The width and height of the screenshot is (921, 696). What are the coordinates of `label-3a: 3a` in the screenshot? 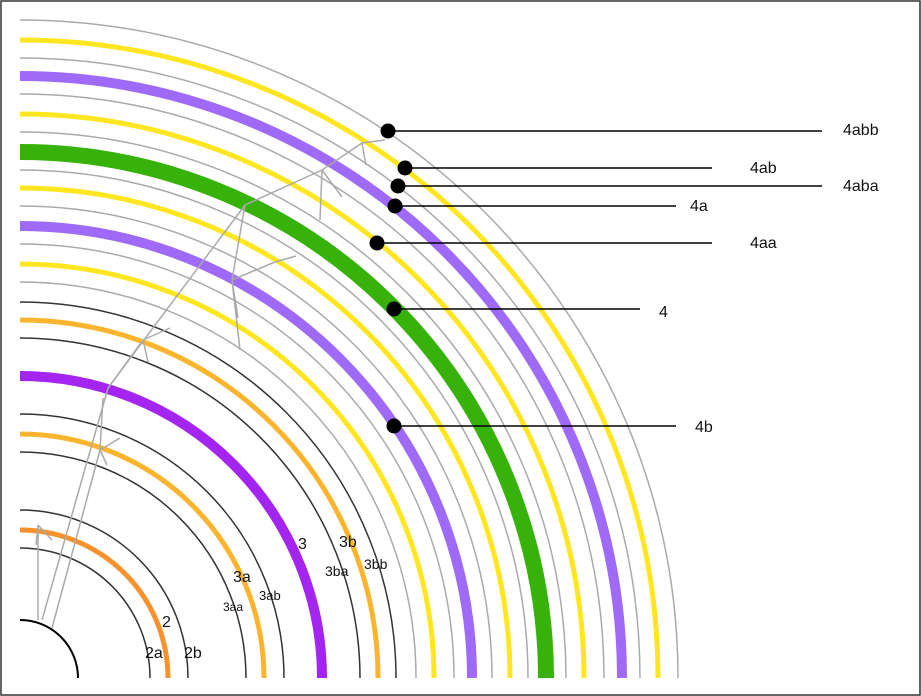 It's located at (242, 577).